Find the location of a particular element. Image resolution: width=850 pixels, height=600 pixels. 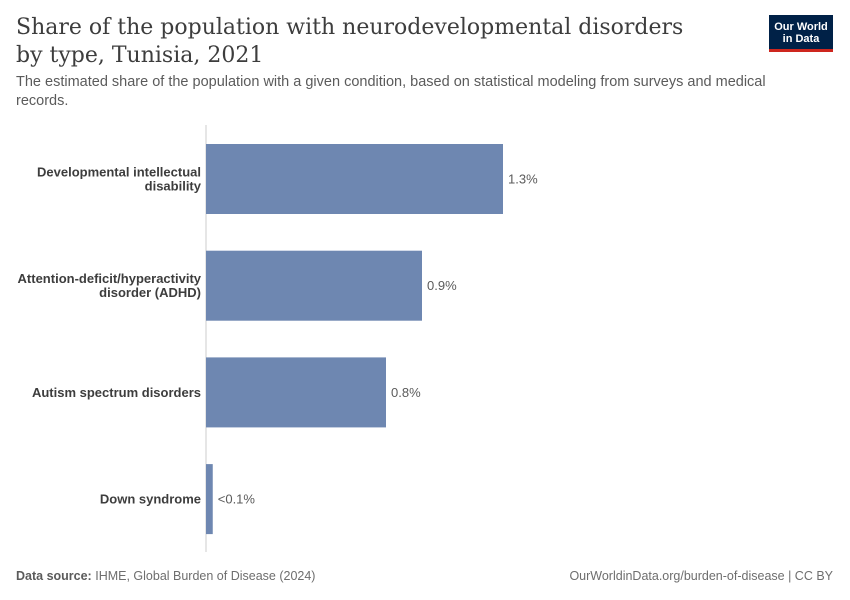

category-label-3-line-0: Down syndrome is located at coordinates (150, 499).